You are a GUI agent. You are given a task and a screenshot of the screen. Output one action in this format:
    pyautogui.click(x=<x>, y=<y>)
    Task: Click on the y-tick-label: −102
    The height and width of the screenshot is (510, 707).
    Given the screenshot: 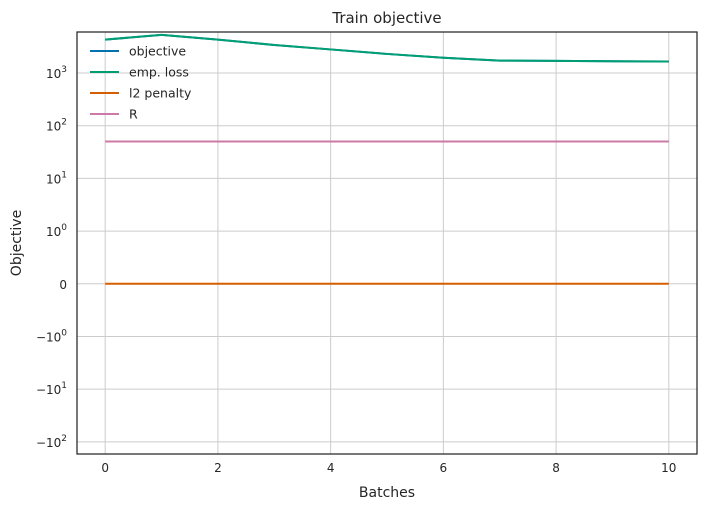 What is the action you would take?
    pyautogui.click(x=51, y=442)
    